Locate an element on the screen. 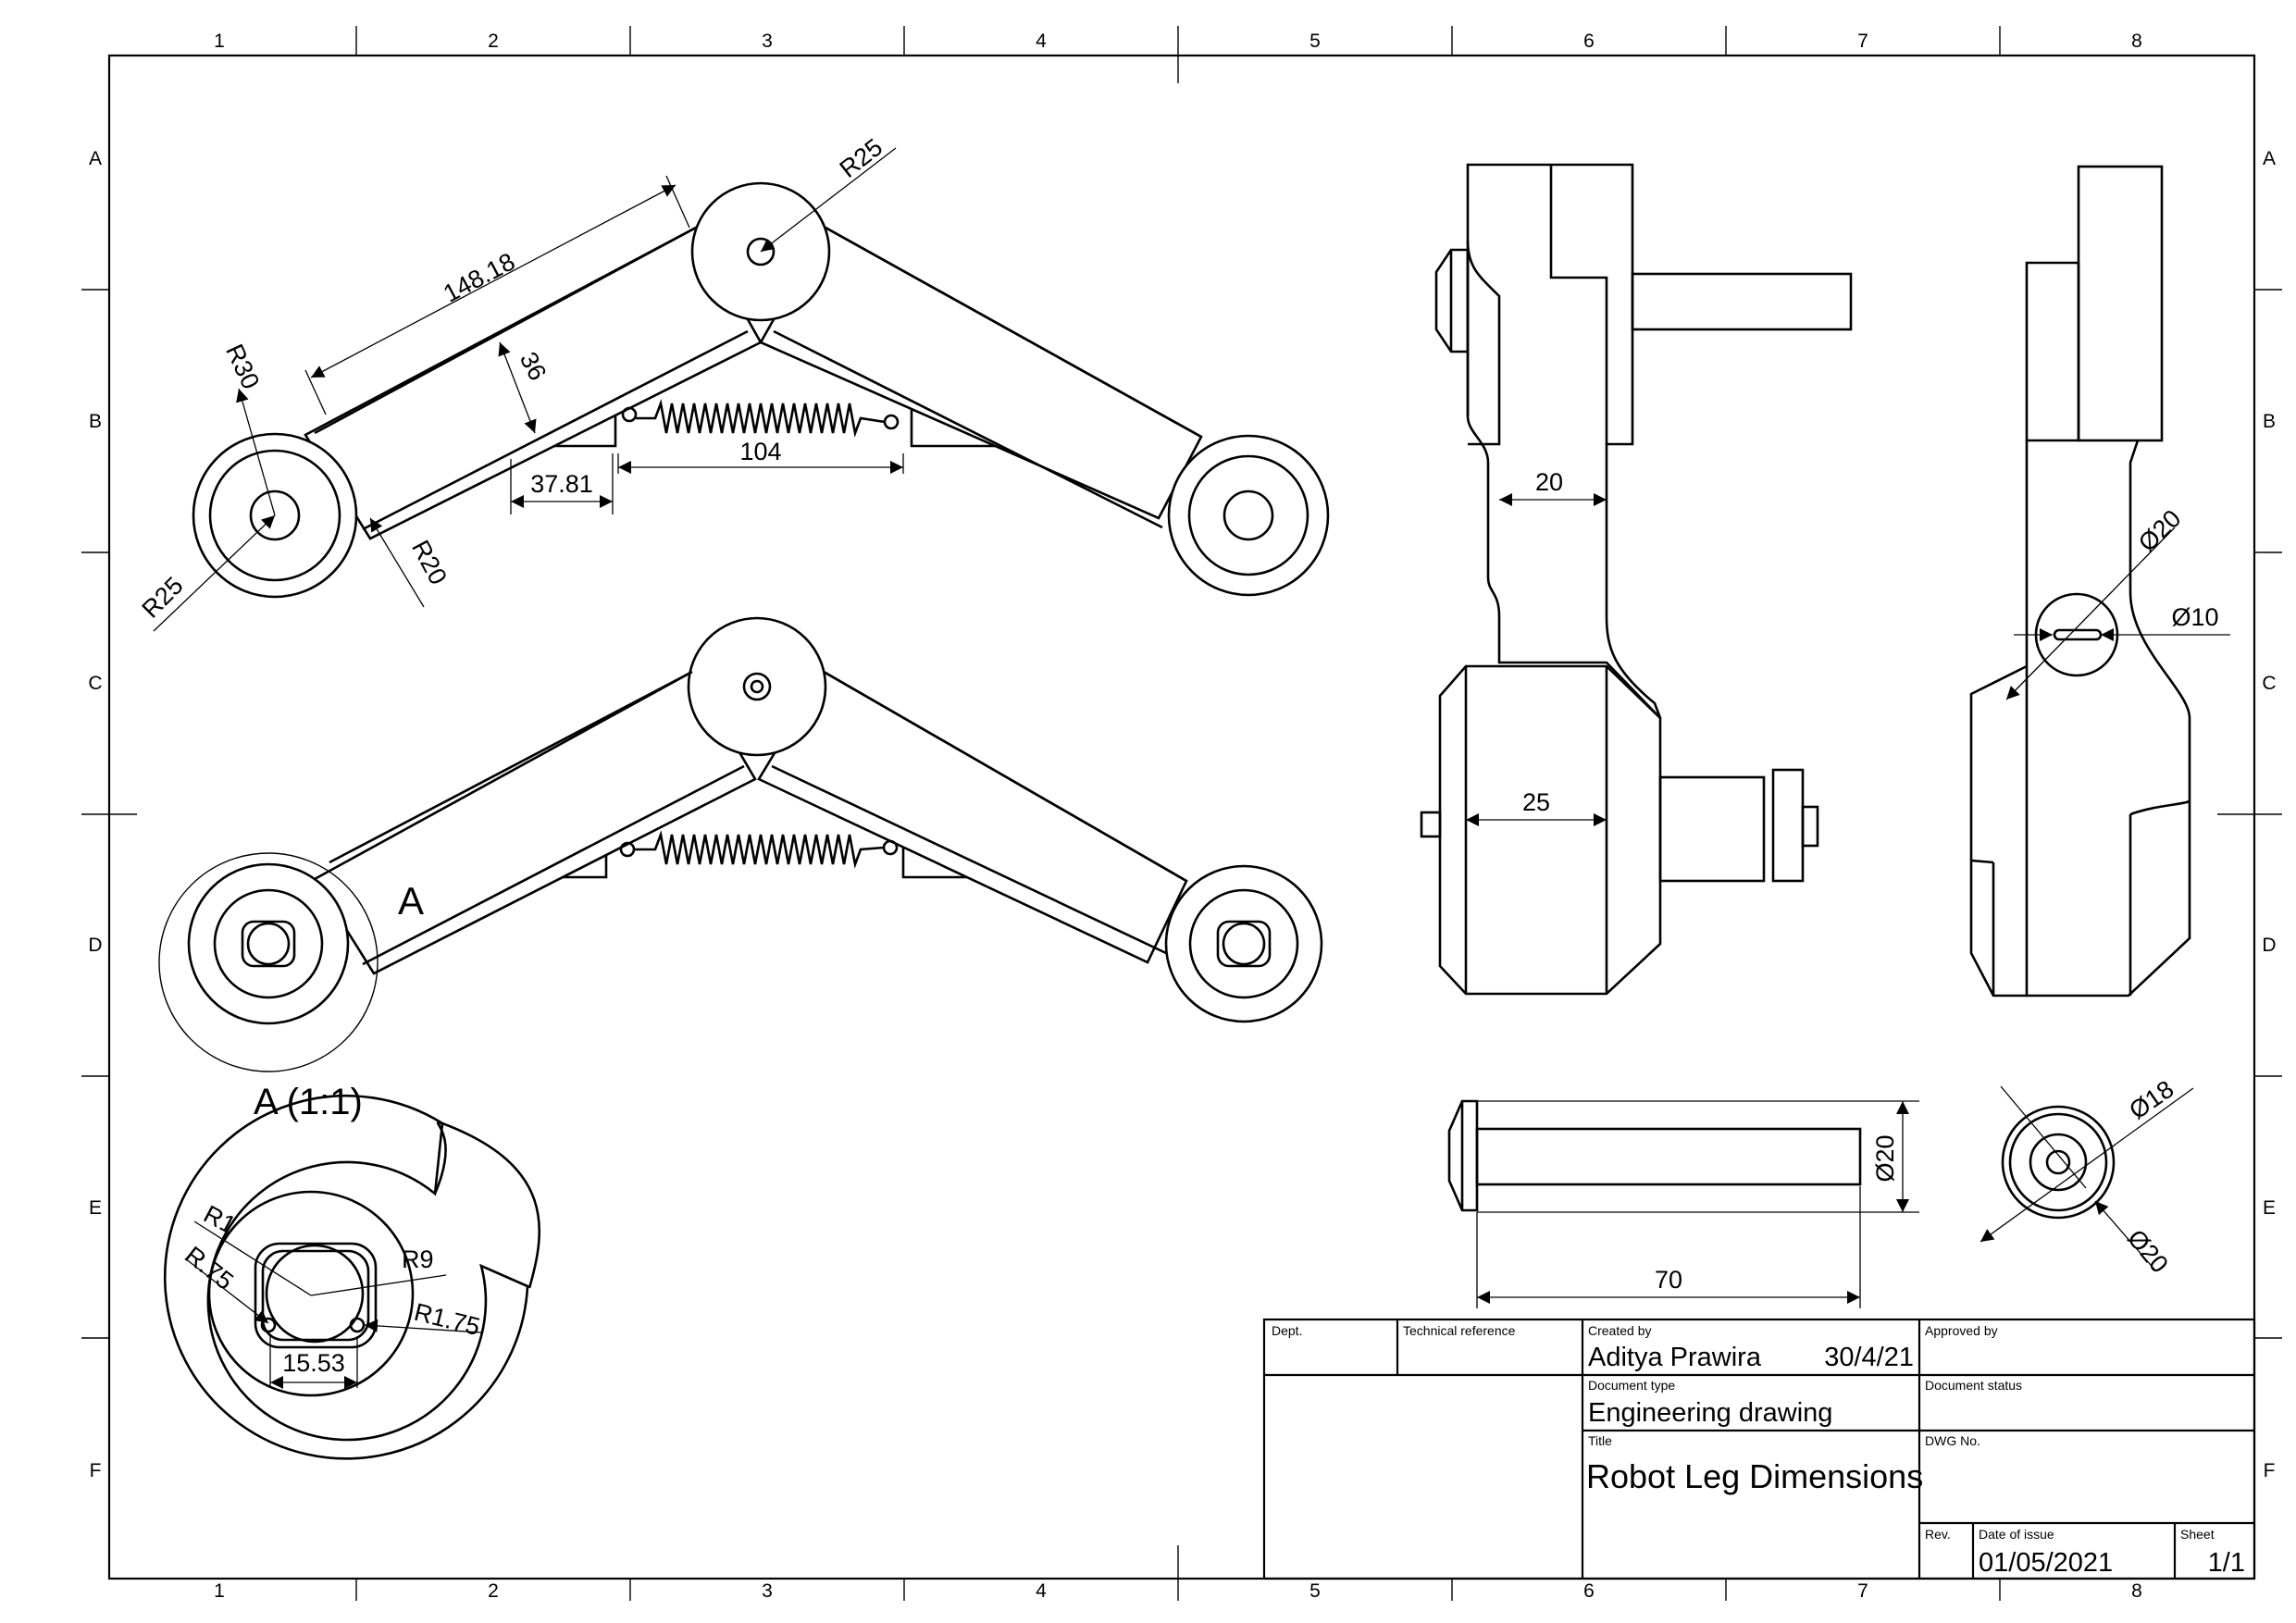 Image resolution: width=2296 pixels, height=1623 pixels. dim-width-detail: 15.53 is located at coordinates (314, 1363).